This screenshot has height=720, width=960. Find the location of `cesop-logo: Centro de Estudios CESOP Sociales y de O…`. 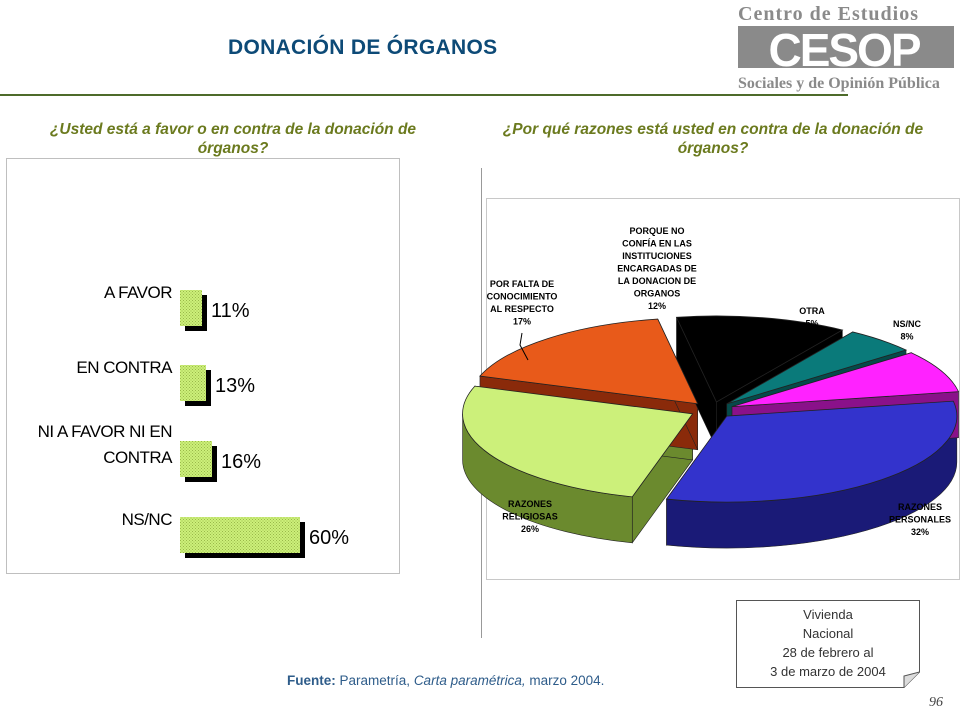

cesop-logo: Centro de Estudios CESOP Sociales y de O… is located at coordinates (846, 47).